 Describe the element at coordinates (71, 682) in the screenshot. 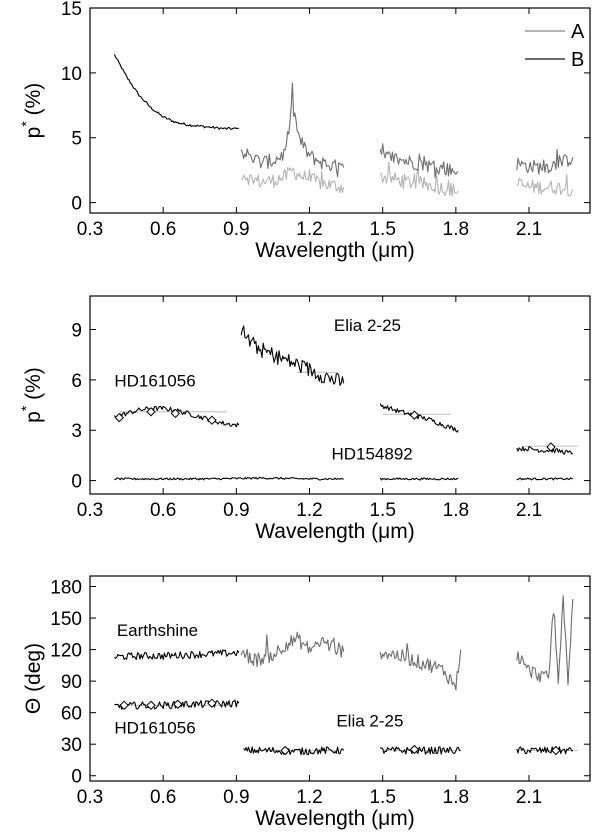

I see `y-tick-label: 90` at that location.